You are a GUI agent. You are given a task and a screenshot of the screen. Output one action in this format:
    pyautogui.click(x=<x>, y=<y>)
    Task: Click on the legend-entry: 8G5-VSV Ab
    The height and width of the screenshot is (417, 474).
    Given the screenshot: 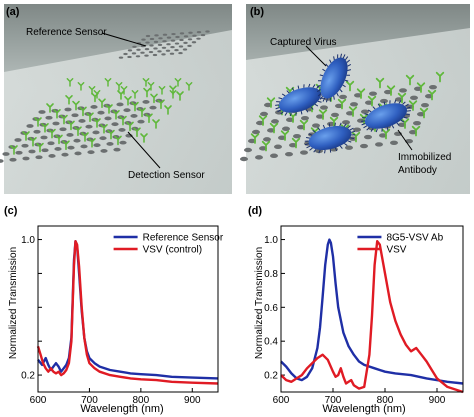 What is the action you would take?
    pyautogui.click(x=414, y=238)
    